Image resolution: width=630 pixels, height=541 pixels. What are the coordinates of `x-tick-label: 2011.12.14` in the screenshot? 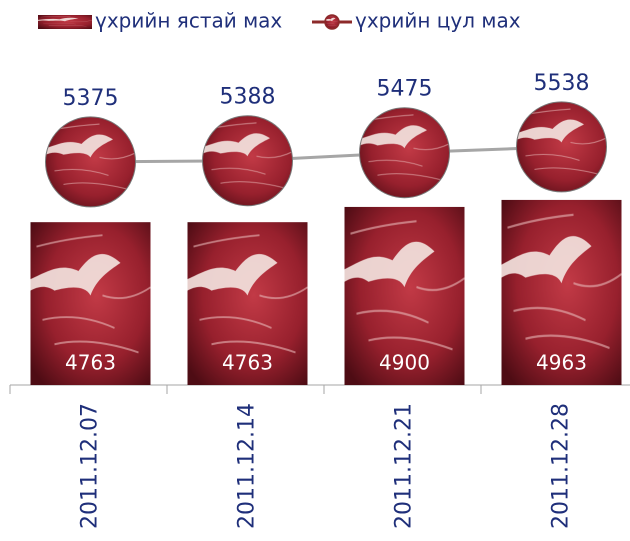 It's located at (247, 466).